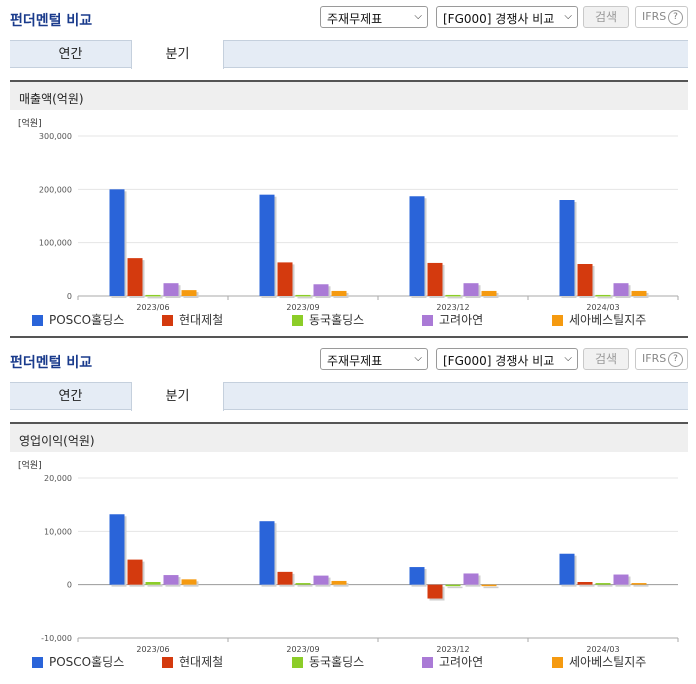  What do you see at coordinates (56, 638) in the screenshot?
I see `y-tick-label: -10,000` at bounding box center [56, 638].